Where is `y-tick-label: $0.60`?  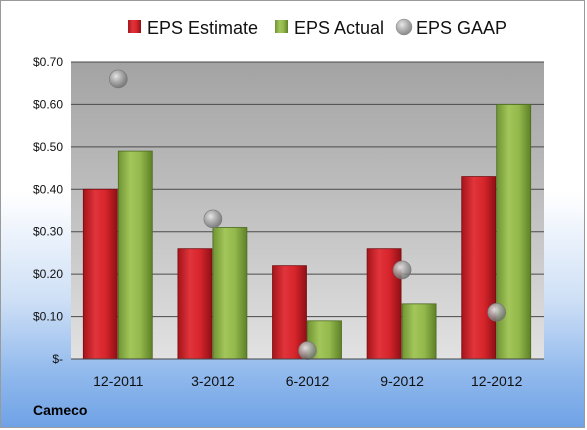 y-tick-label: $0.60 is located at coordinates (48, 104).